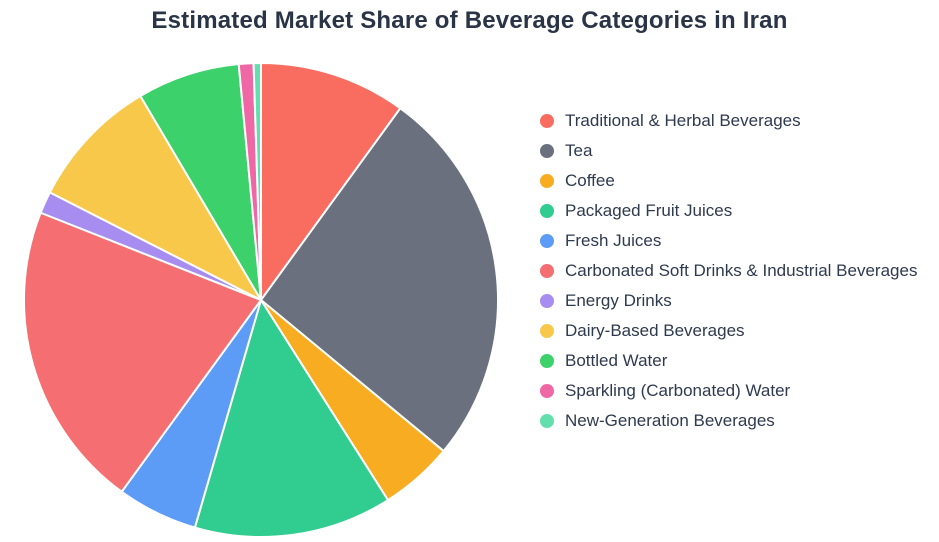  Describe the element at coordinates (142, 352) in the screenshot. I see `pie-slice-carbonated-soft-drinks-industrial-beverages` at that location.